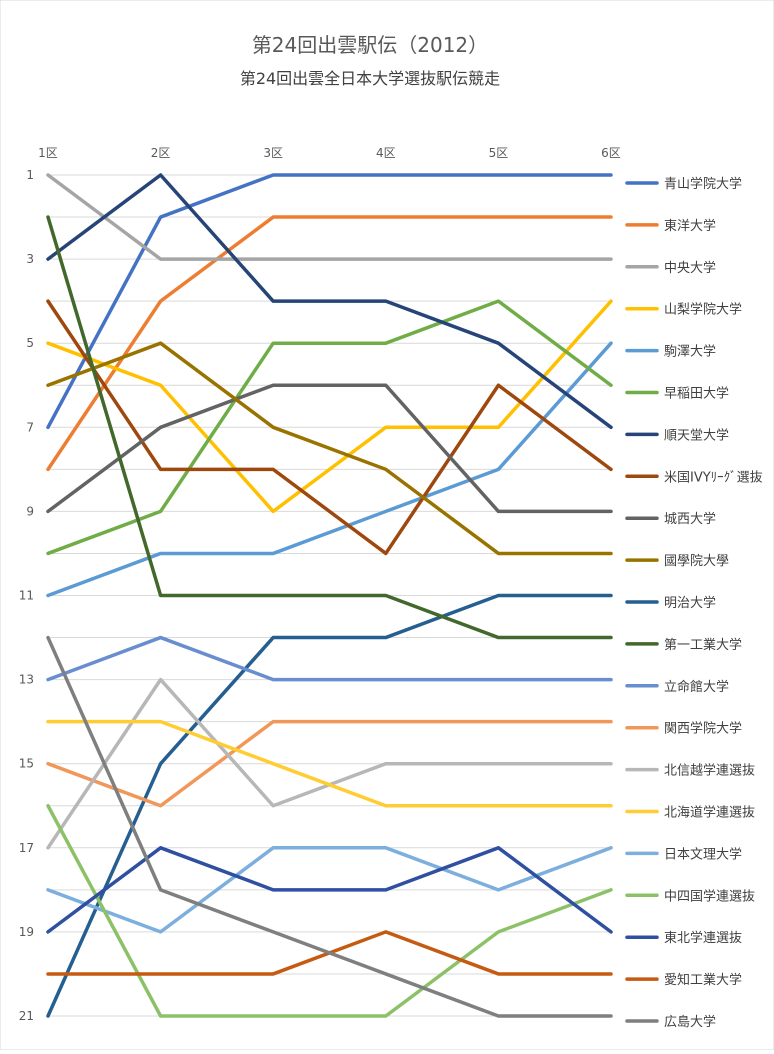  I want to click on legend-entry: 駒澤大学, so click(670, 352).